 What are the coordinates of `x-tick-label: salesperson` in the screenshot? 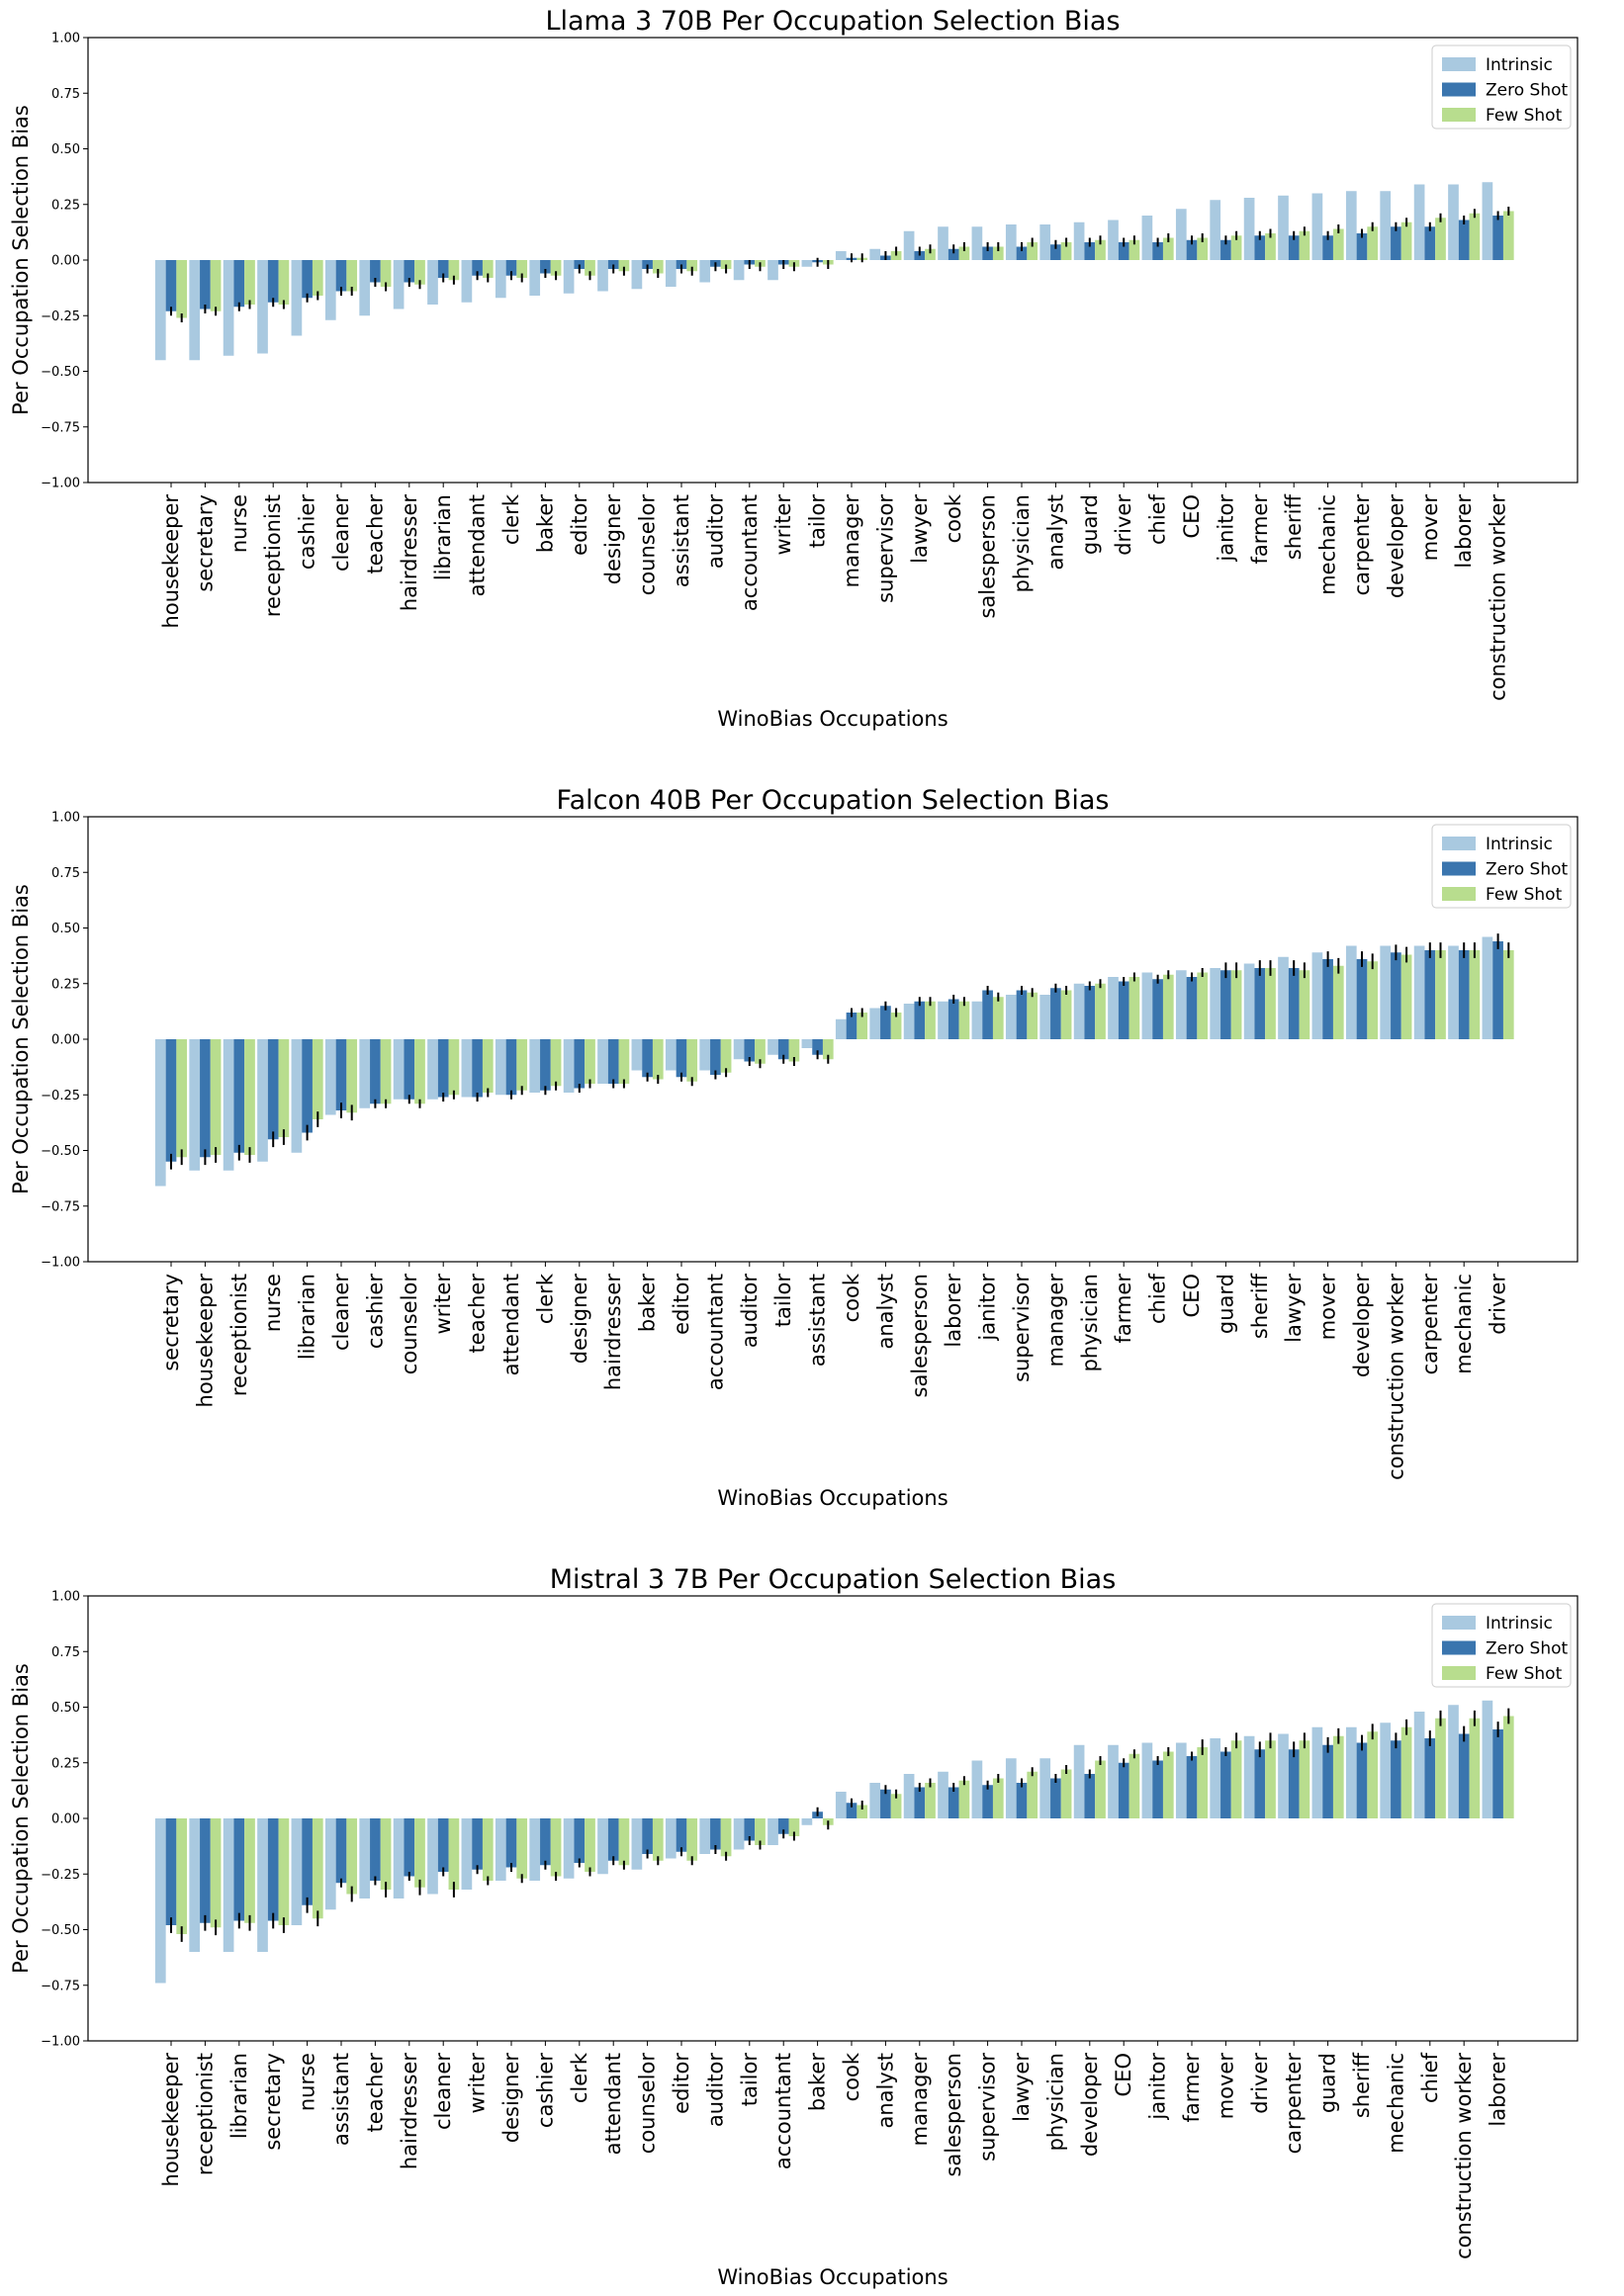 It's located at (988, 556).